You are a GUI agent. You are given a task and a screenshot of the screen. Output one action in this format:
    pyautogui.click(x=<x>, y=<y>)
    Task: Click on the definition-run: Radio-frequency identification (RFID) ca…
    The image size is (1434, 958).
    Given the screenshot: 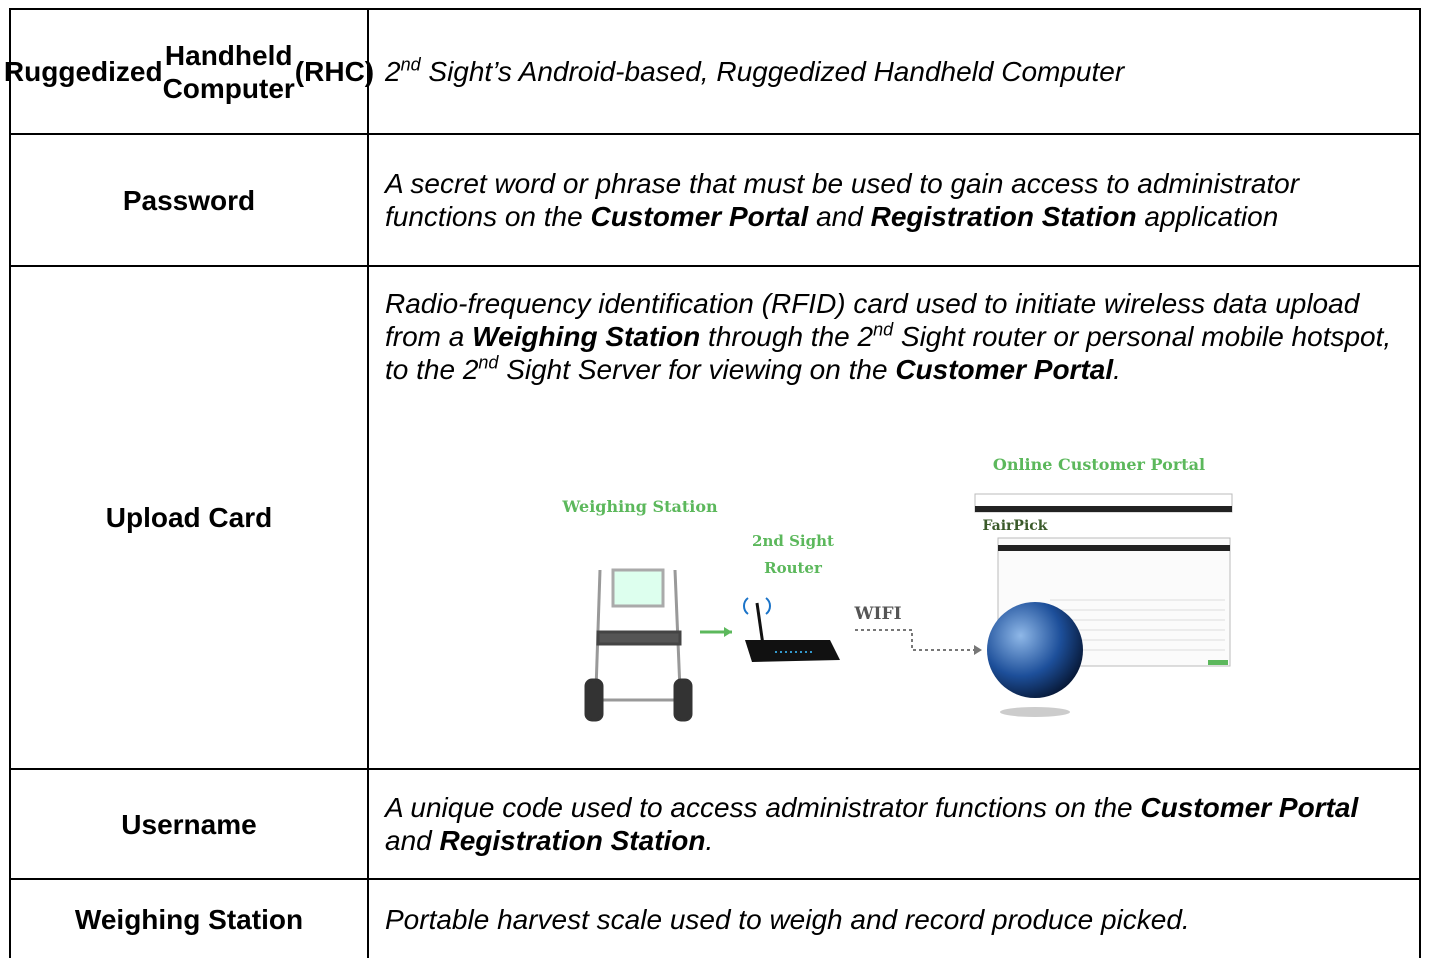 What is the action you would take?
    pyautogui.click(x=872, y=320)
    